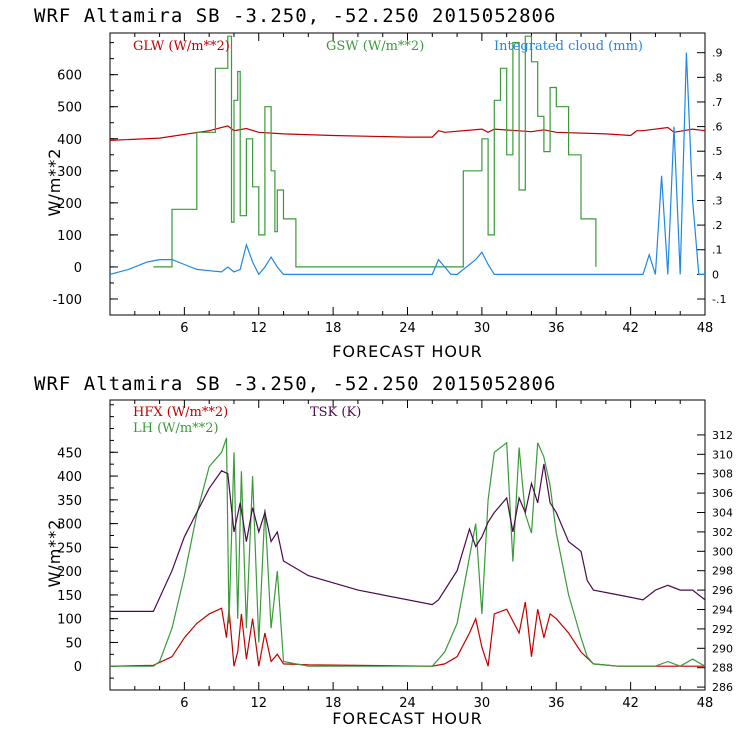 The image size is (740, 740). I want to click on right-y-tick-label: 308, so click(722, 474).